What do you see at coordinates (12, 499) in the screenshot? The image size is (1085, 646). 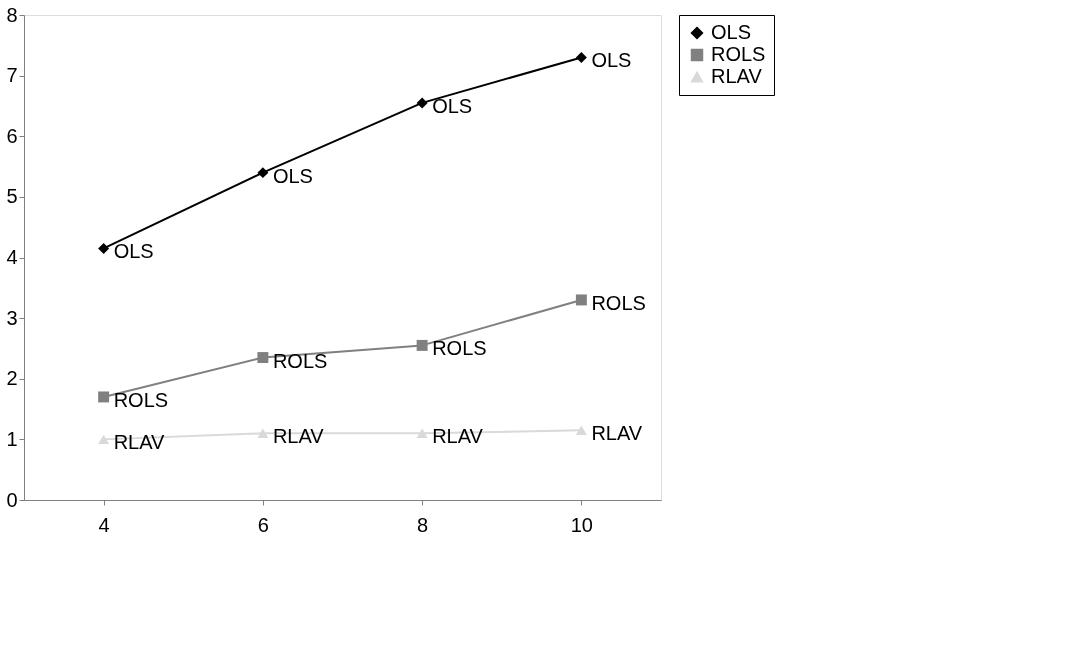 I see `y-tick-label: 0` at bounding box center [12, 499].